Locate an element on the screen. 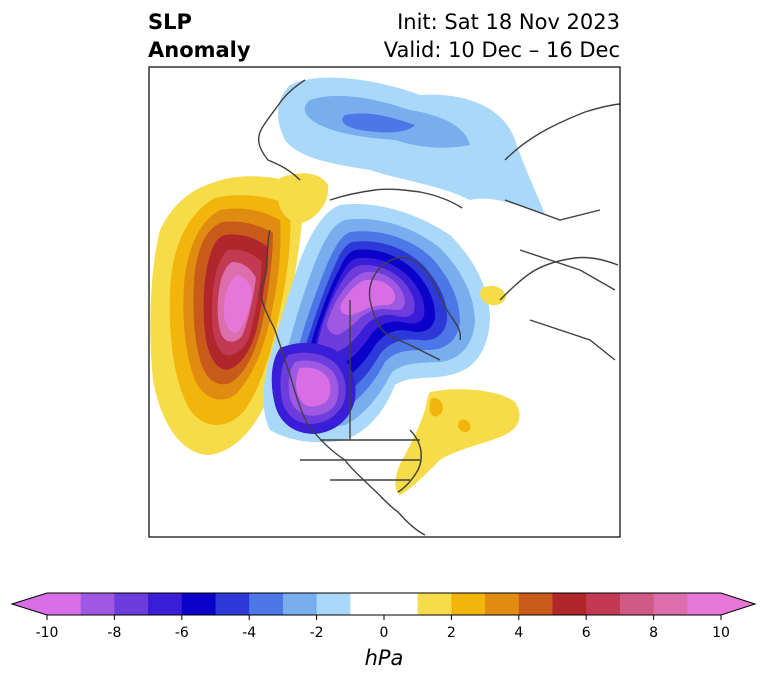 This screenshot has width=768, height=684. colorbar-under-arrow is located at coordinates (29, 604).